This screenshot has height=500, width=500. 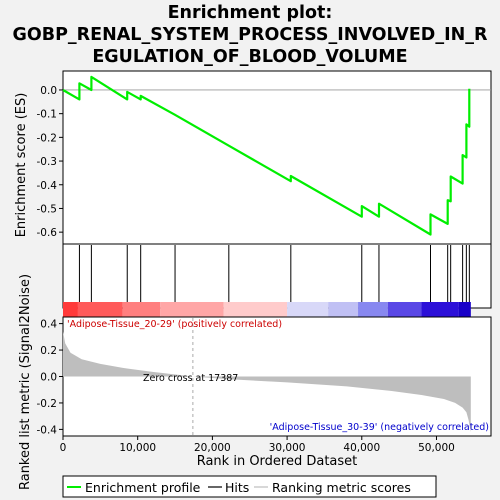 I want to click on es-tick-label: -0.2, so click(x=47, y=138).